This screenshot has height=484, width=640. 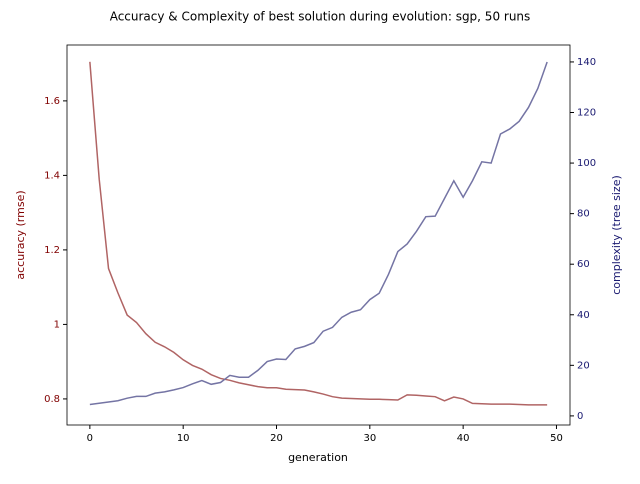 I want to click on y-tick-label: 0.8, so click(x=52, y=399).